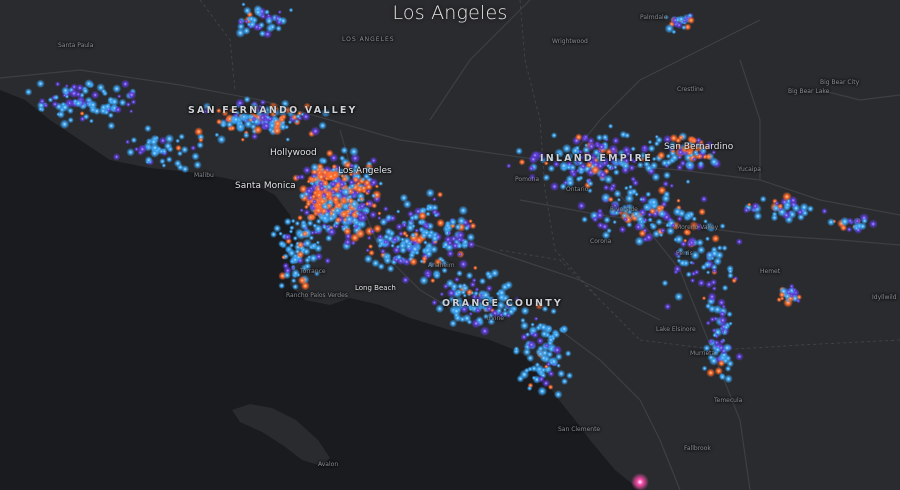  What do you see at coordinates (690, 89) in the screenshot?
I see `label-crestline: Crestline` at bounding box center [690, 89].